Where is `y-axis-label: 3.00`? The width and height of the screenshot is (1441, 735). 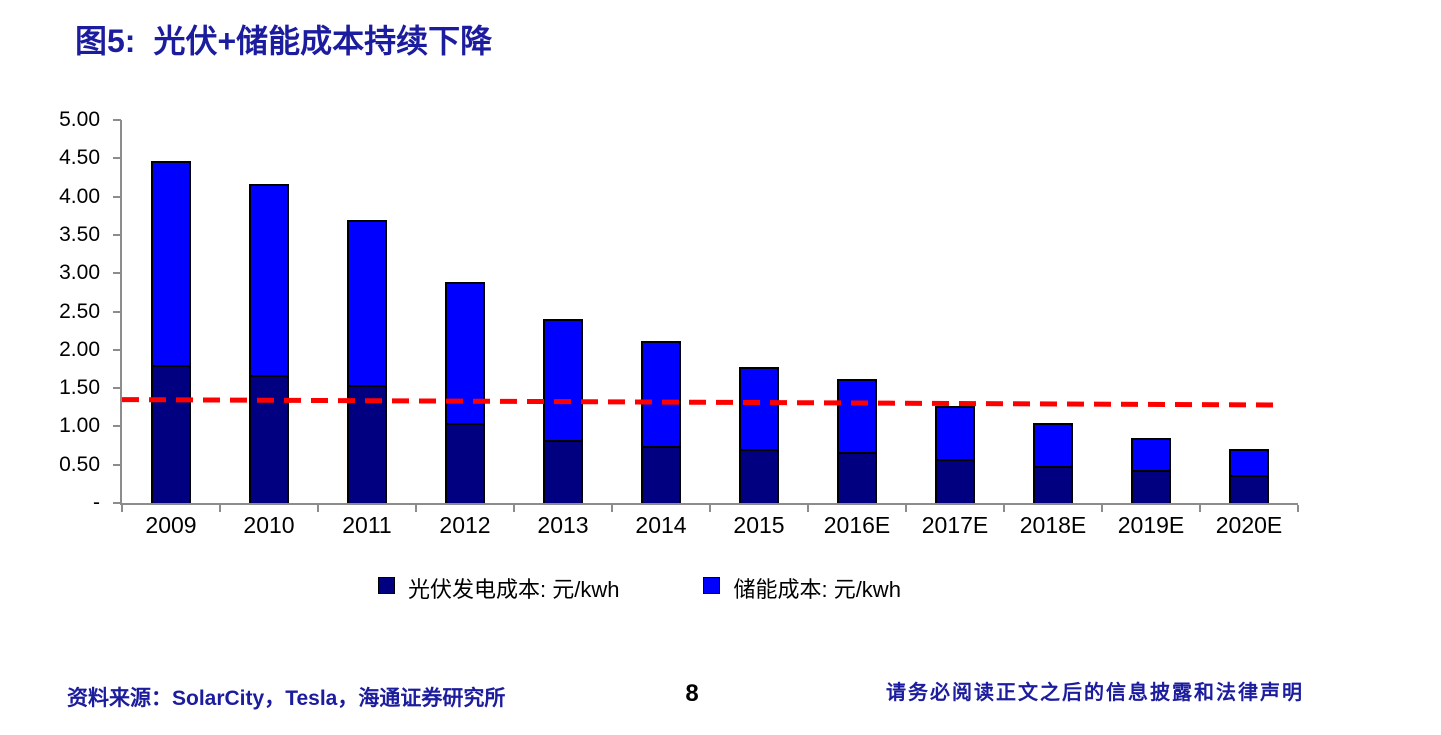 y-axis-label: 3.00 is located at coordinates (79, 273).